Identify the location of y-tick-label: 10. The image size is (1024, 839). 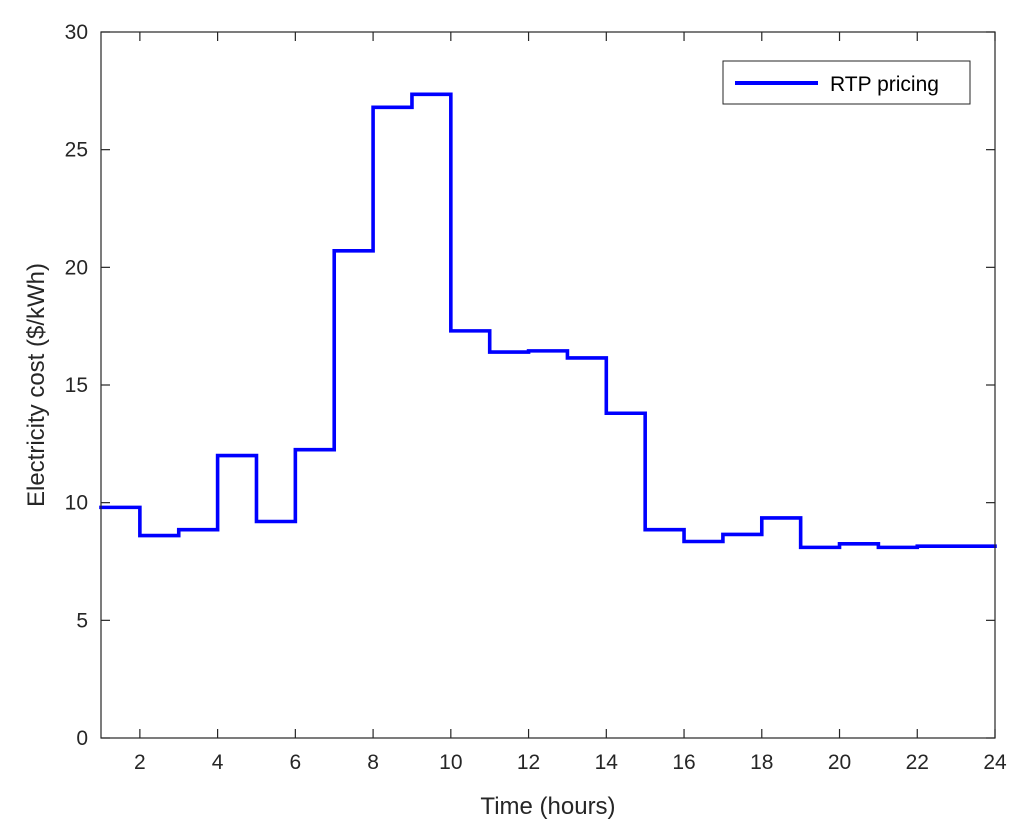
(76, 503).